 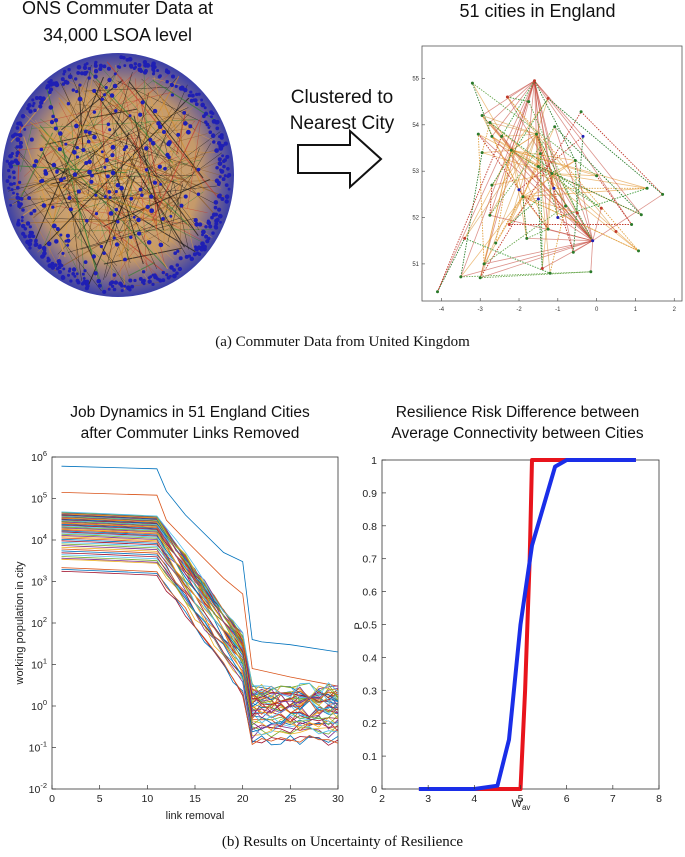 What do you see at coordinates (39, 456) in the screenshot?
I see `chart1-y-tick-label: 10⁶` at bounding box center [39, 456].